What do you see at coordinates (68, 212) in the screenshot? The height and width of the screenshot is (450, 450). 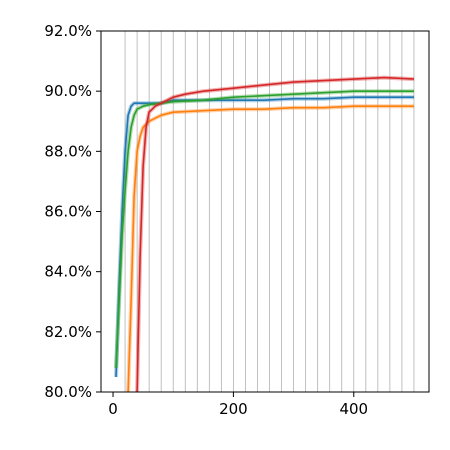 I see `y-tick-label-86: 86.0%` at bounding box center [68, 212].